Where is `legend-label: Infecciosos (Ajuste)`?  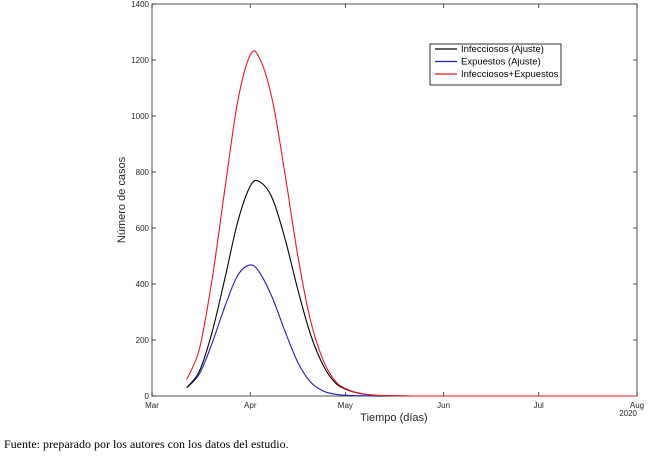 legend-label: Infecciosos (Ajuste) is located at coordinates (502, 49).